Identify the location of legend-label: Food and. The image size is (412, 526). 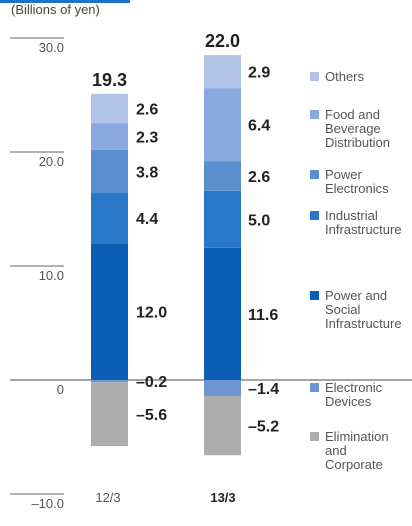
(352, 114).